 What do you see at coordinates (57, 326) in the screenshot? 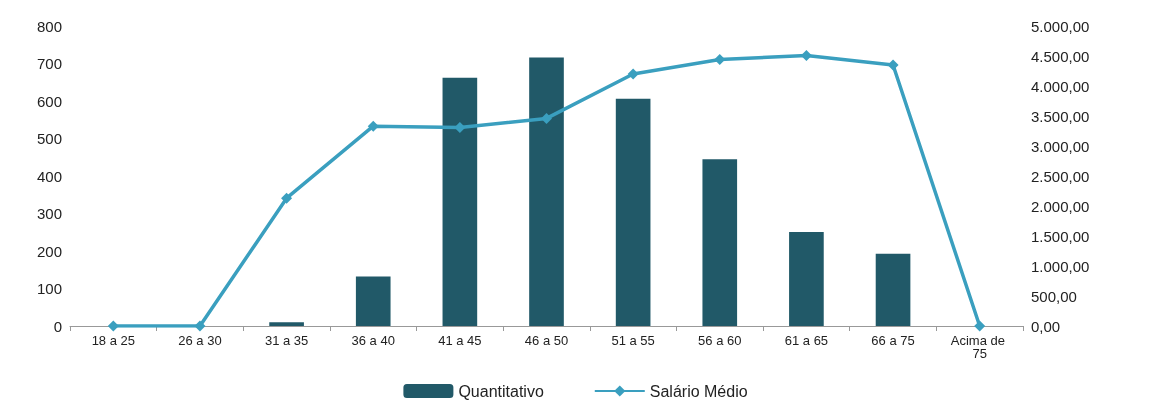
I see `y-tick-label: 0` at bounding box center [57, 326].